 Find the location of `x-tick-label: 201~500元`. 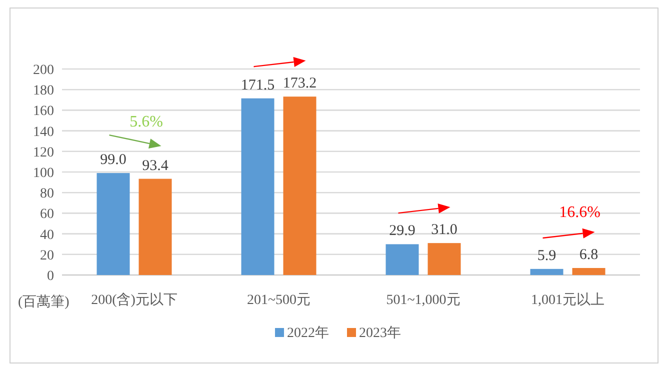

x-tick-label: 201~500元 is located at coordinates (278, 300).